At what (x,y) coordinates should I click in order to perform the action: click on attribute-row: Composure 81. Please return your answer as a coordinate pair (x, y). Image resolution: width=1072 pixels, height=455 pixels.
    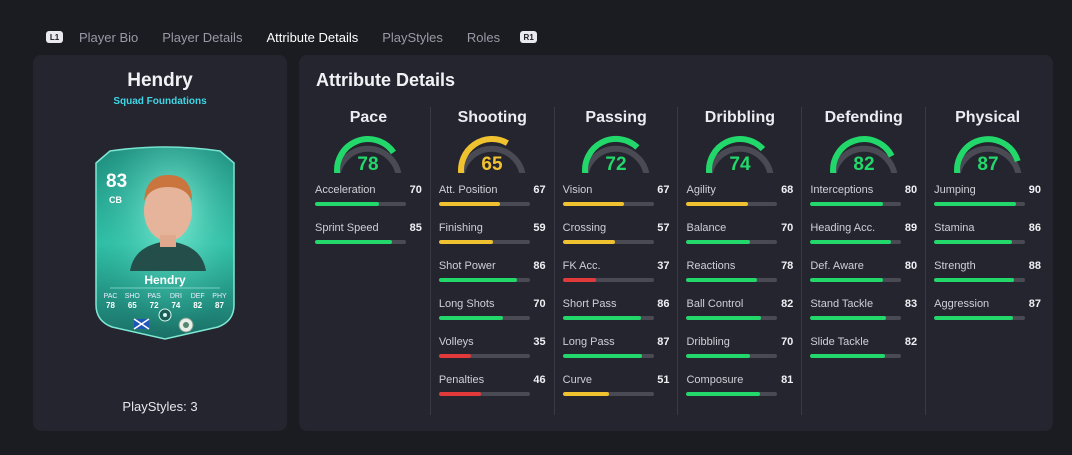
    Looking at the image, I should click on (739, 392).